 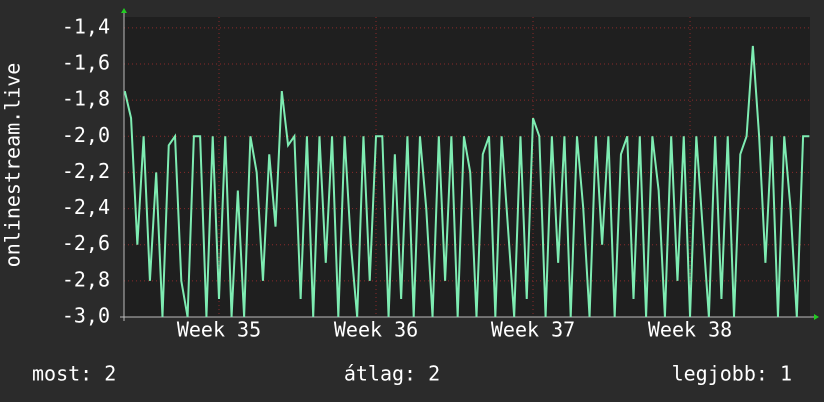 What do you see at coordinates (86, 243) in the screenshot?
I see `y-tick-label: -2,6` at bounding box center [86, 243].